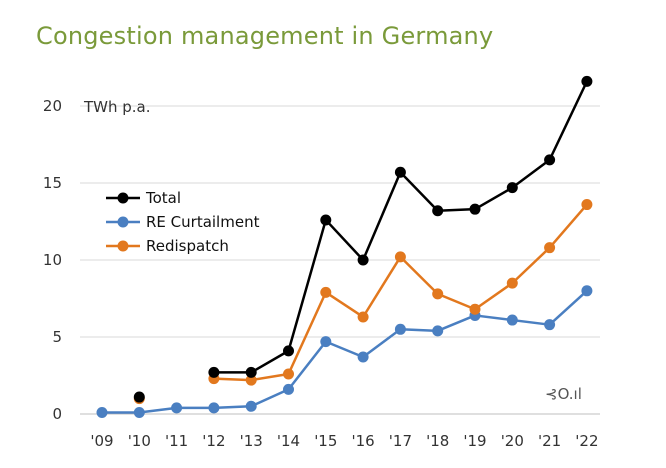  I want to click on x-tick-label: '20, so click(512, 441).